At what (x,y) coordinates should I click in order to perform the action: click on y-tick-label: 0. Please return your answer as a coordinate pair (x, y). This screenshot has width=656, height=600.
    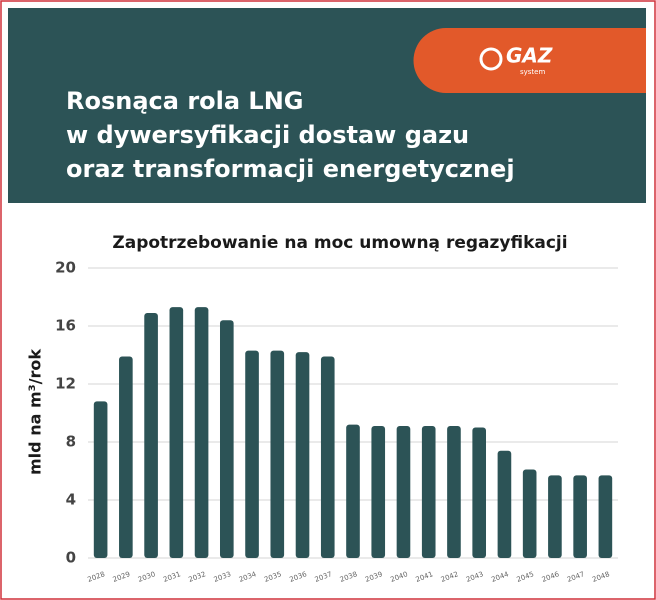
    Looking at the image, I should click on (71, 558).